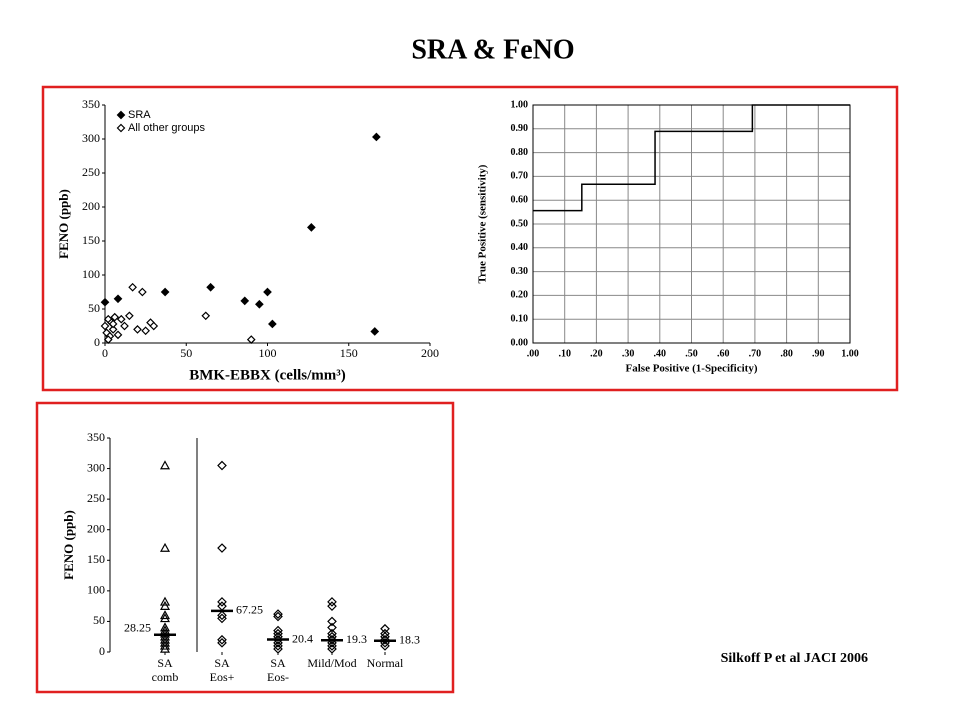 This screenshot has width=960, height=720. I want to click on y-tick-label: 1.00, so click(520, 104).